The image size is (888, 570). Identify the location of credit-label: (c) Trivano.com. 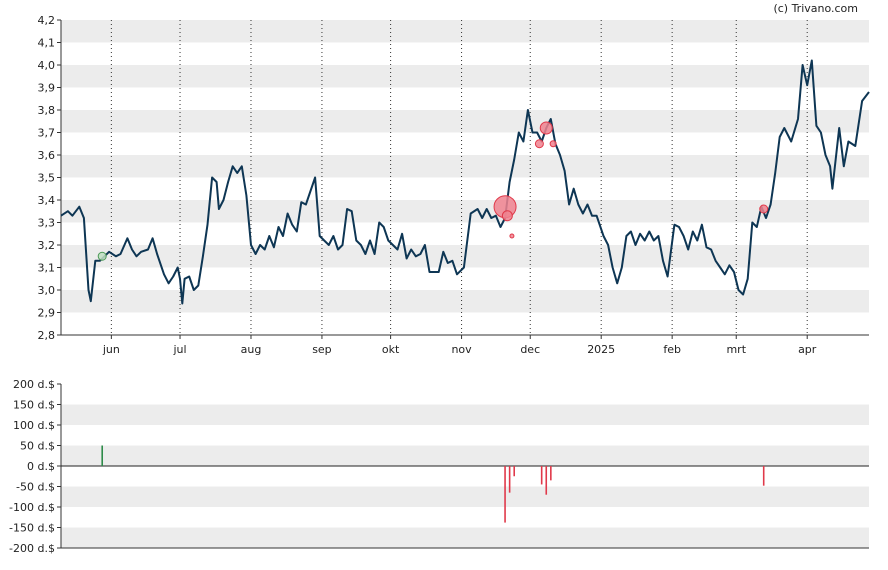
(815, 8).